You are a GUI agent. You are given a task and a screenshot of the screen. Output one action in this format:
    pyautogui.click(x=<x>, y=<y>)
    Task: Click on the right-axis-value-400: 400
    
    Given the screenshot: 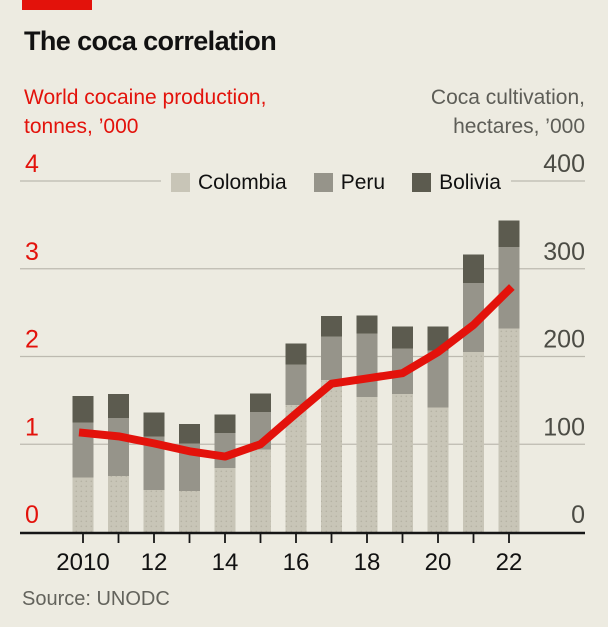 What is the action you would take?
    pyautogui.click(x=564, y=164)
    